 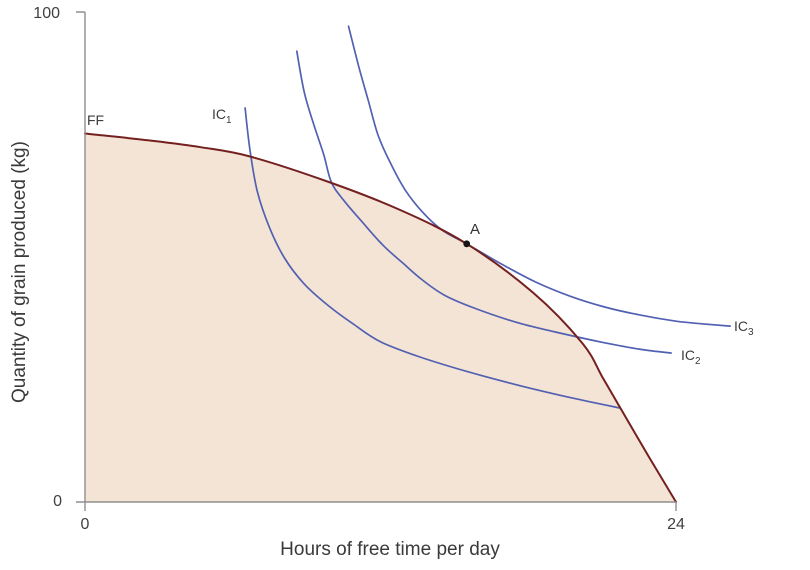 I want to click on ic2-curve-label: IC2, so click(x=691, y=357).